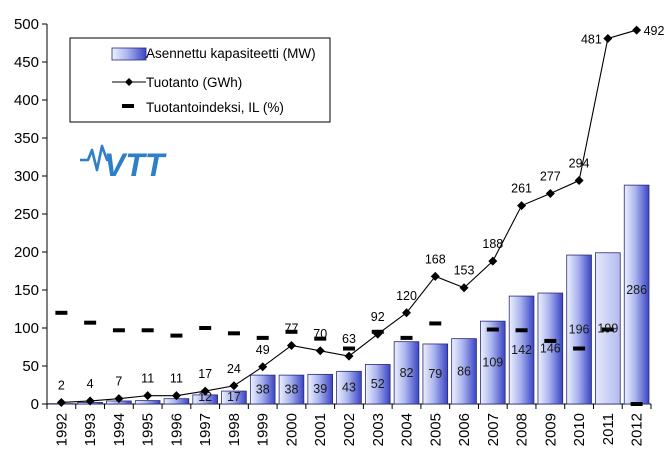 Image resolution: width=667 pixels, height=461 pixels. What do you see at coordinates (435, 259) in the screenshot?
I see `production-value-label: 168` at bounding box center [435, 259].